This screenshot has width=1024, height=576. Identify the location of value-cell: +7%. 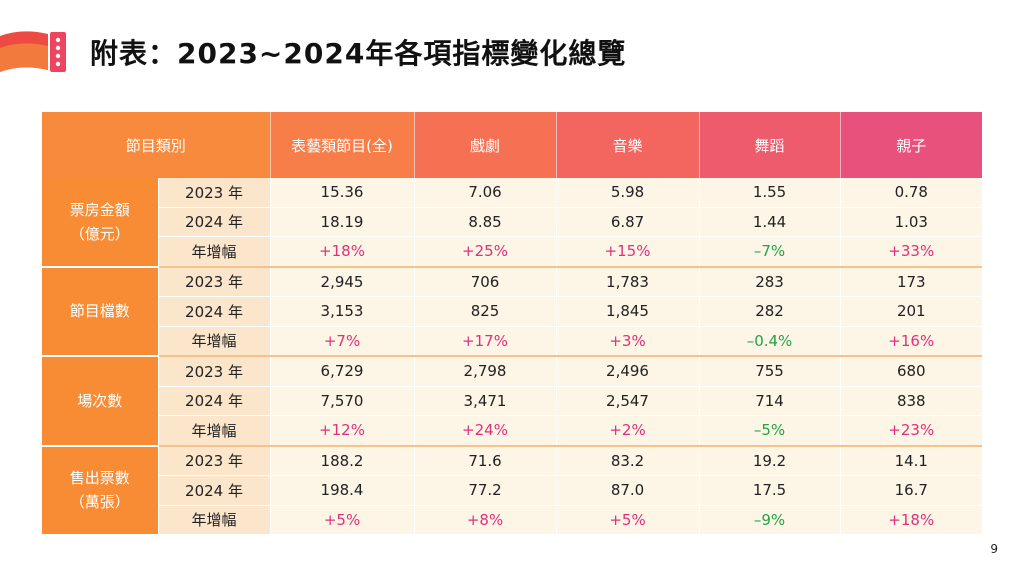
(342, 341).